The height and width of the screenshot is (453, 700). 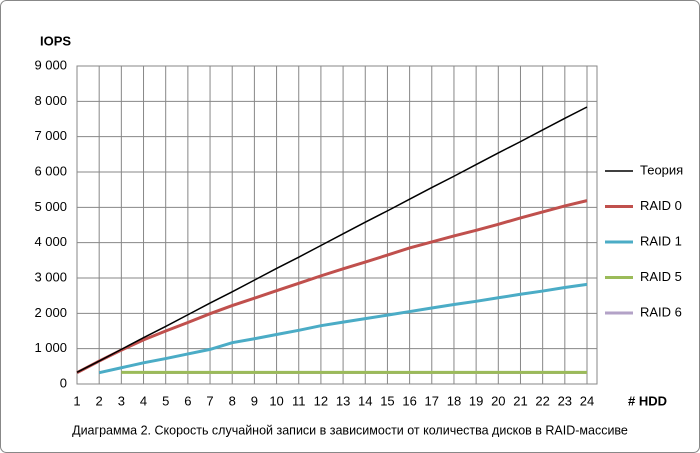 What do you see at coordinates (76, 400) in the screenshot?
I see `x-tick-label: 1` at bounding box center [76, 400].